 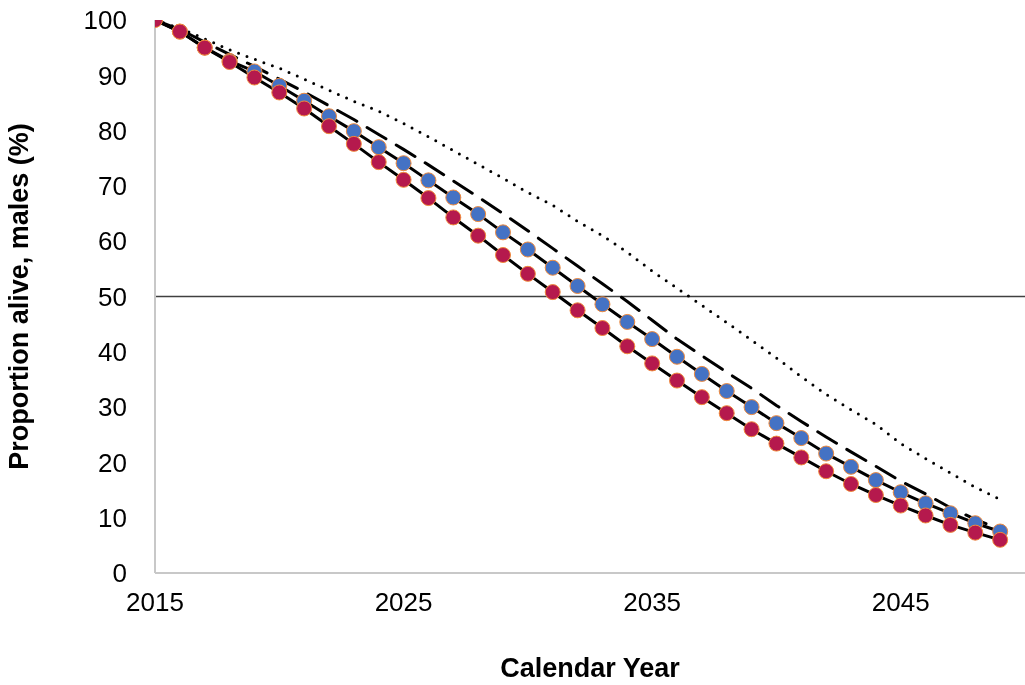 What do you see at coordinates (590, 668) in the screenshot?
I see `x-axis-title: Calendar Year` at bounding box center [590, 668].